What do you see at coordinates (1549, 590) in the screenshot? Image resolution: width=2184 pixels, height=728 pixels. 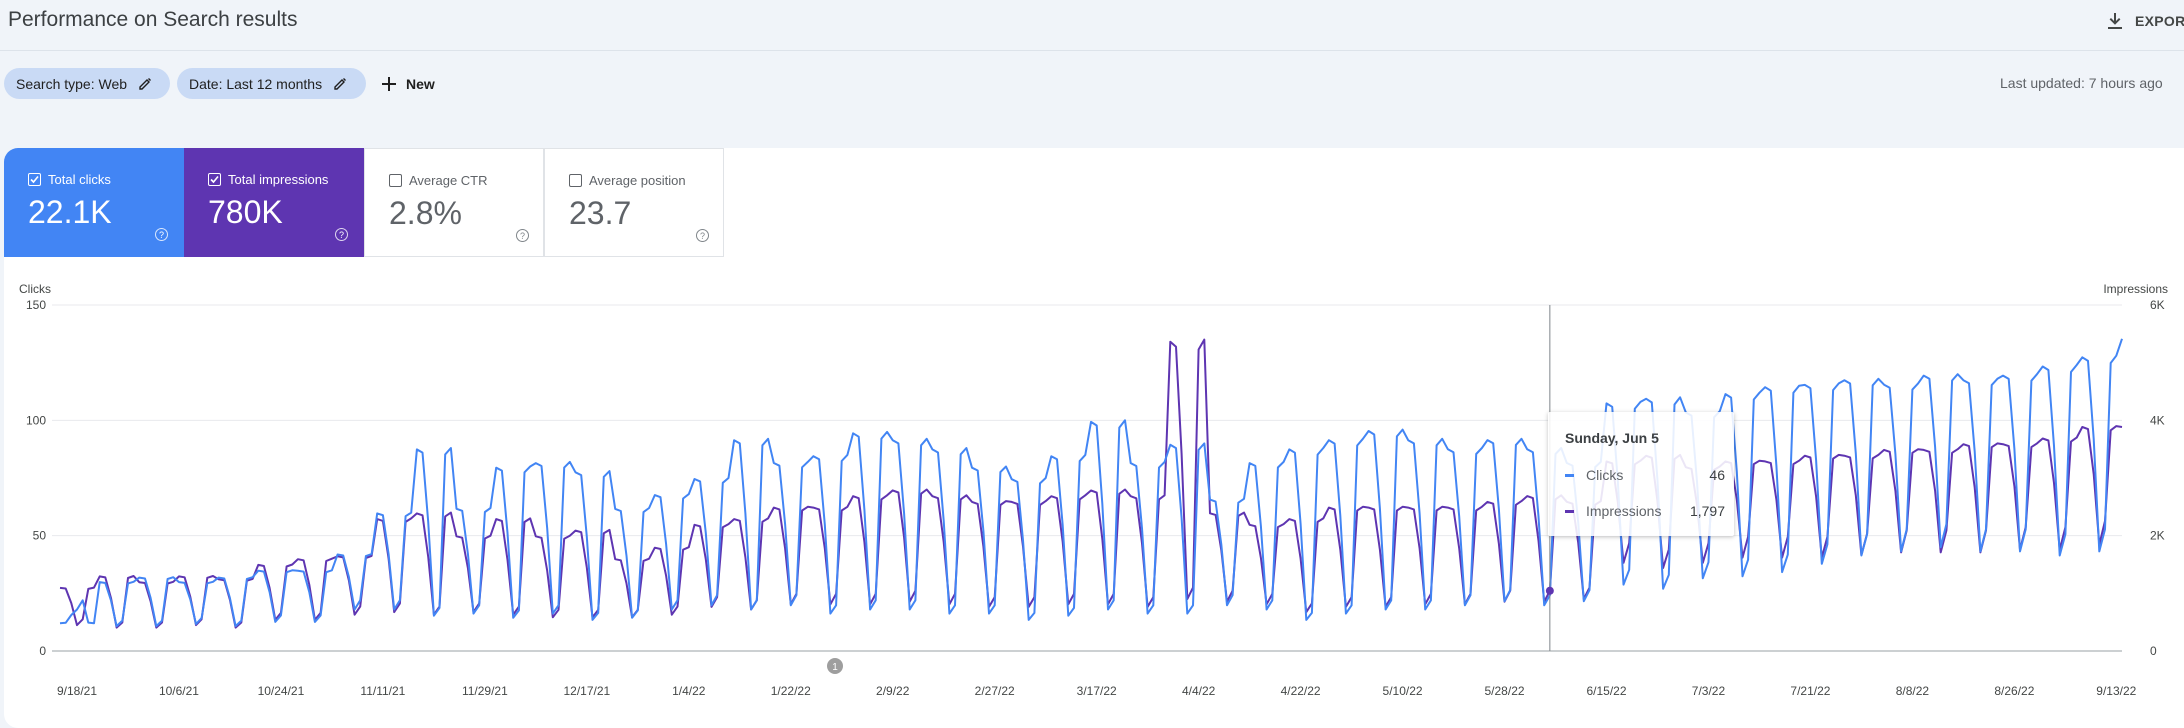 I see `hover-point` at bounding box center [1549, 590].